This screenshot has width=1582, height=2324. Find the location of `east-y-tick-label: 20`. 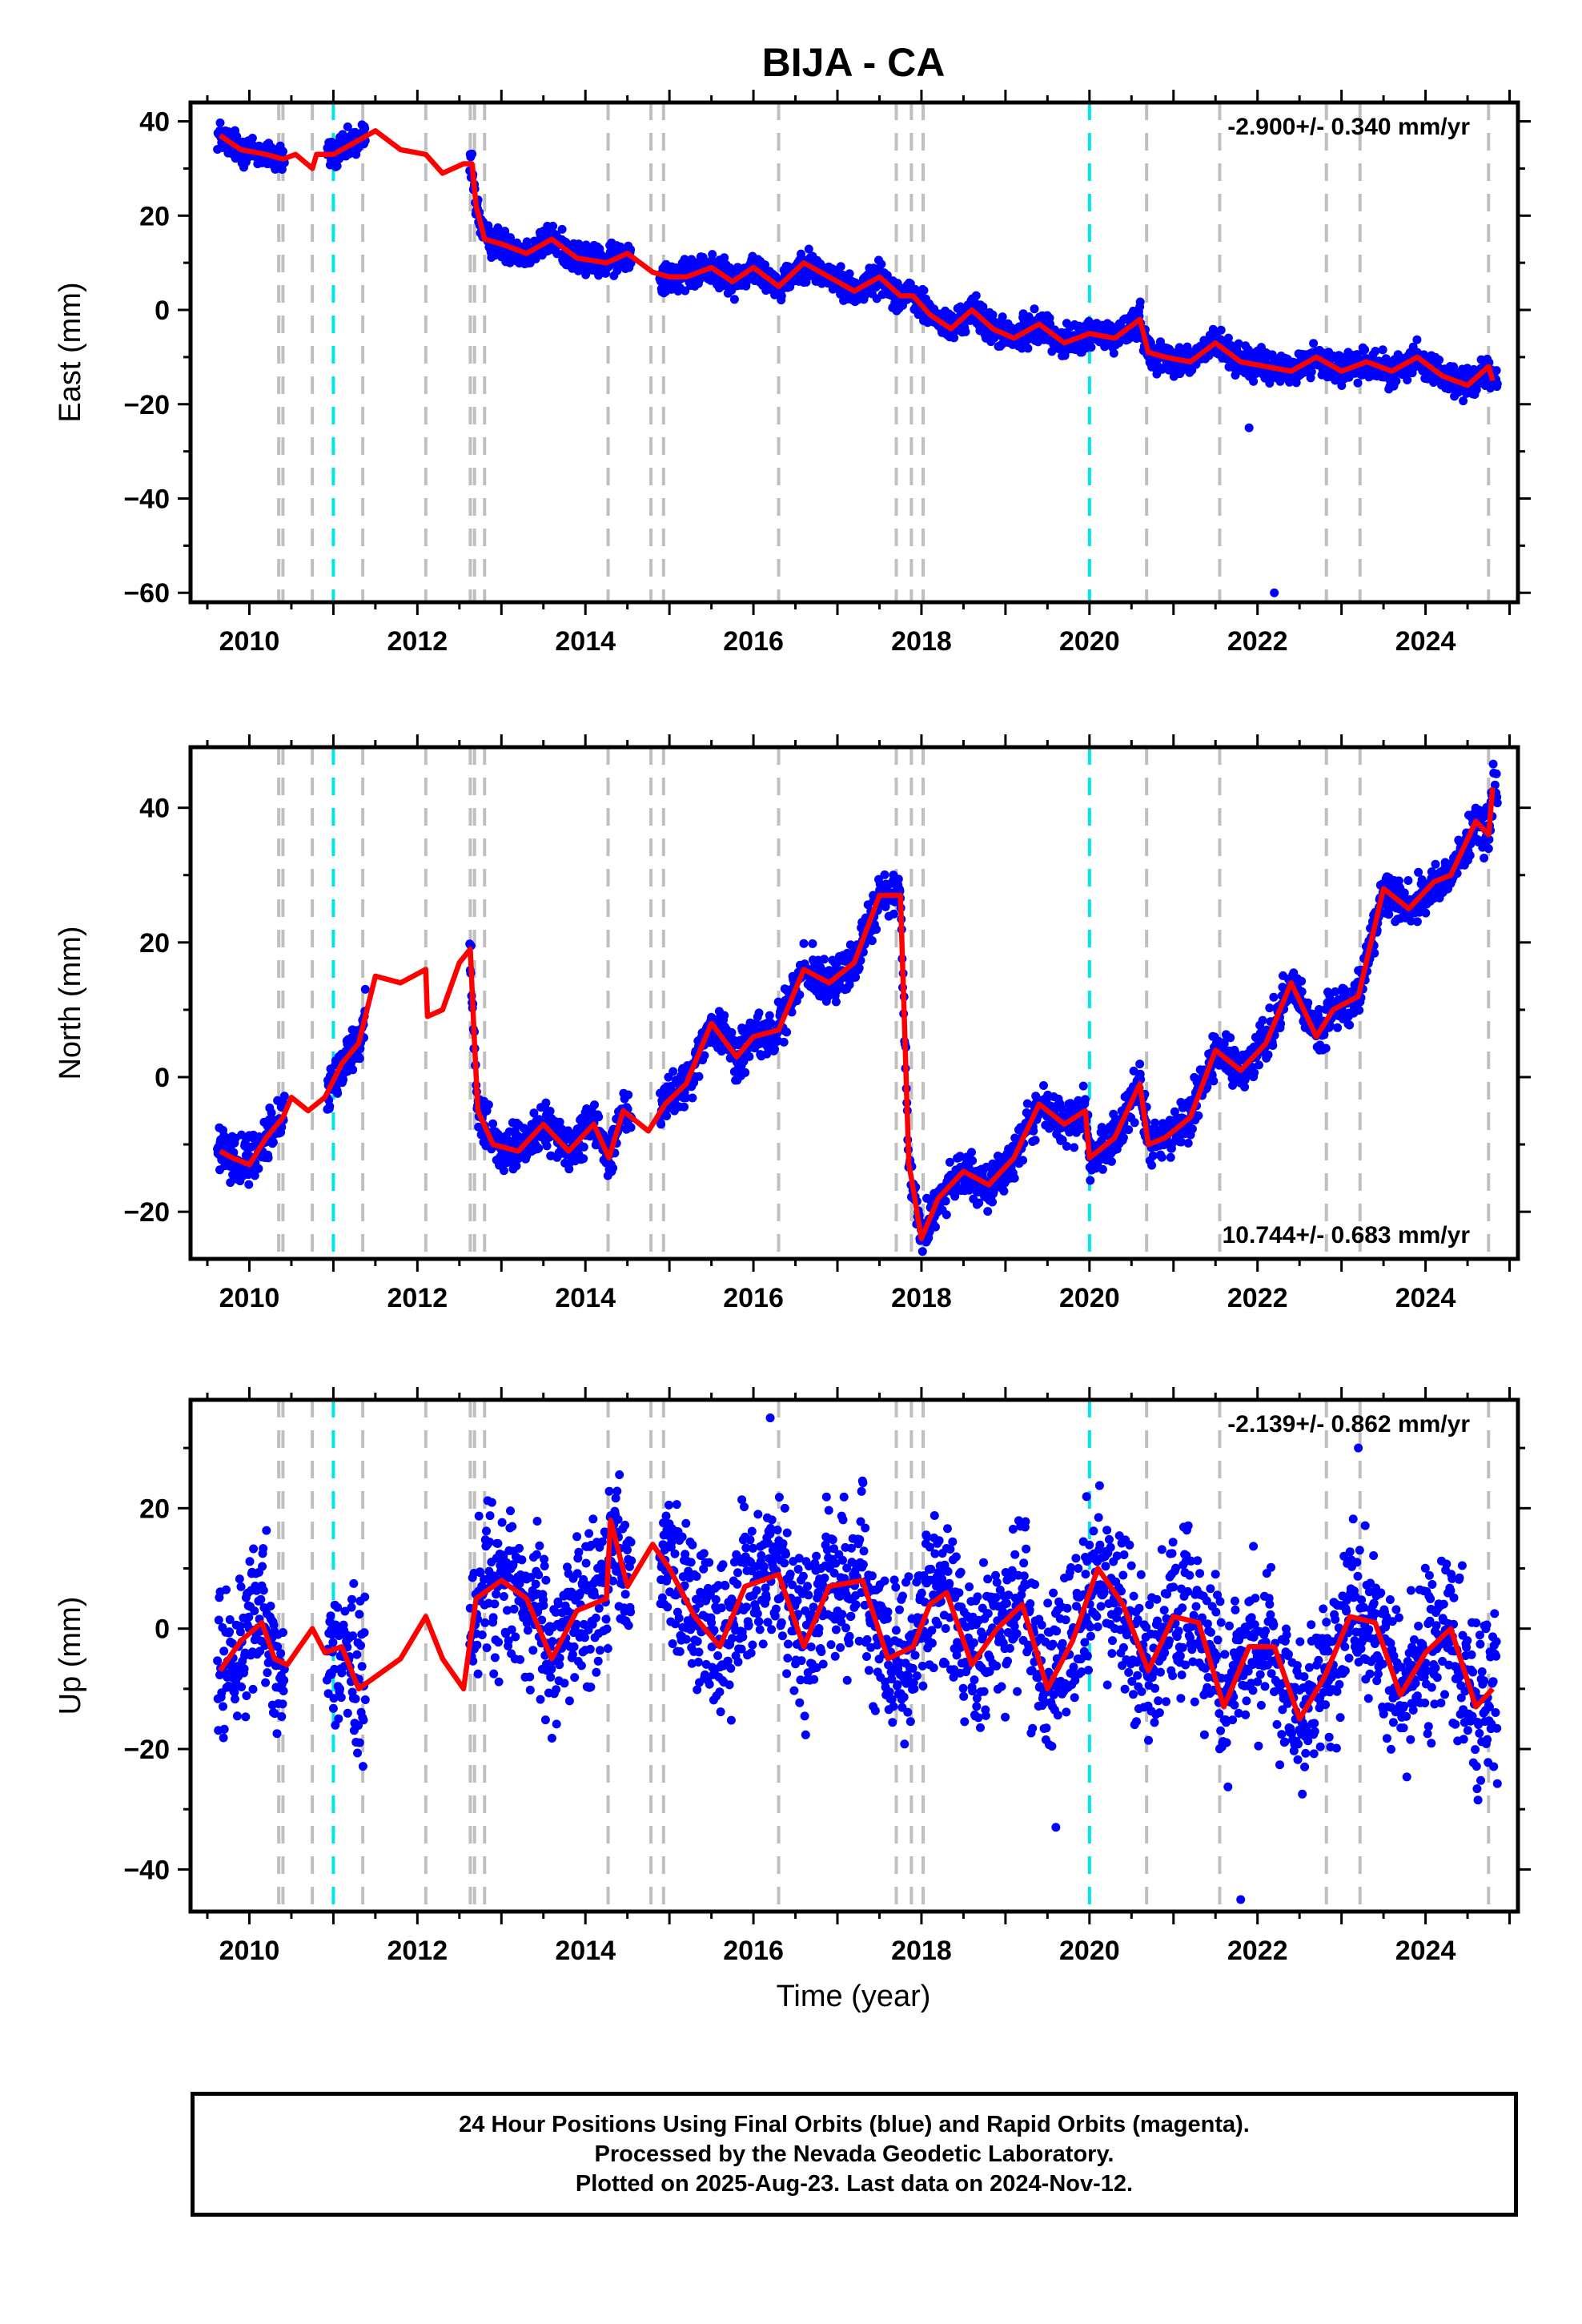

east-y-tick-label: 20 is located at coordinates (154, 216).